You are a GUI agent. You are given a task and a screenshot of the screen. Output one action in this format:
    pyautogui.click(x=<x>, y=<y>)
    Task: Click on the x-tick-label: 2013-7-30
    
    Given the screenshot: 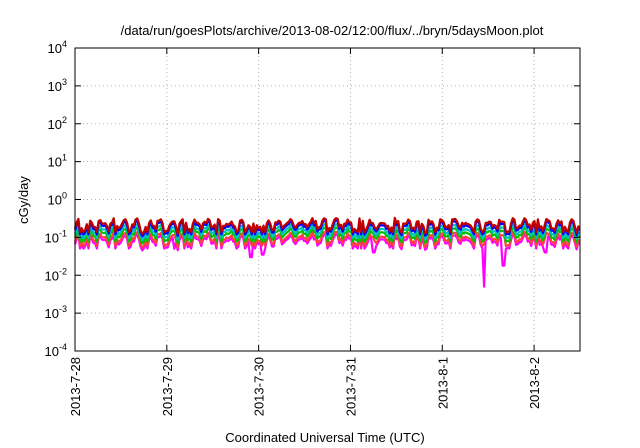 What is the action you would take?
    pyautogui.click(x=259, y=386)
    